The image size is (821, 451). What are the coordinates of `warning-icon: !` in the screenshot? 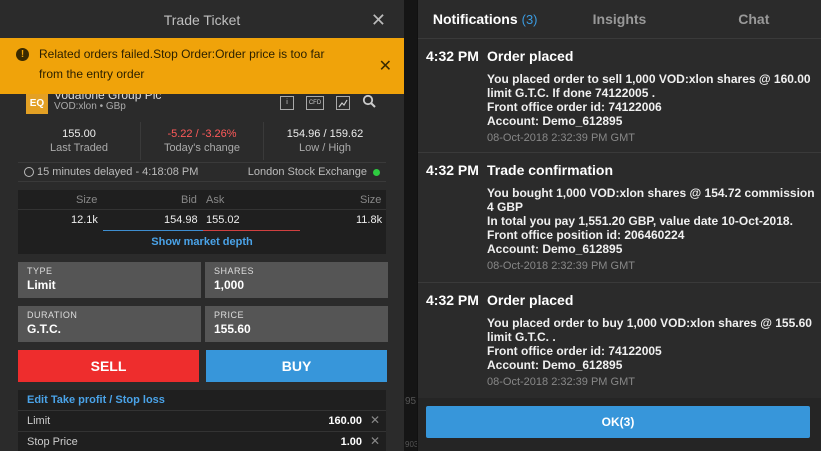 It's located at (22, 54).